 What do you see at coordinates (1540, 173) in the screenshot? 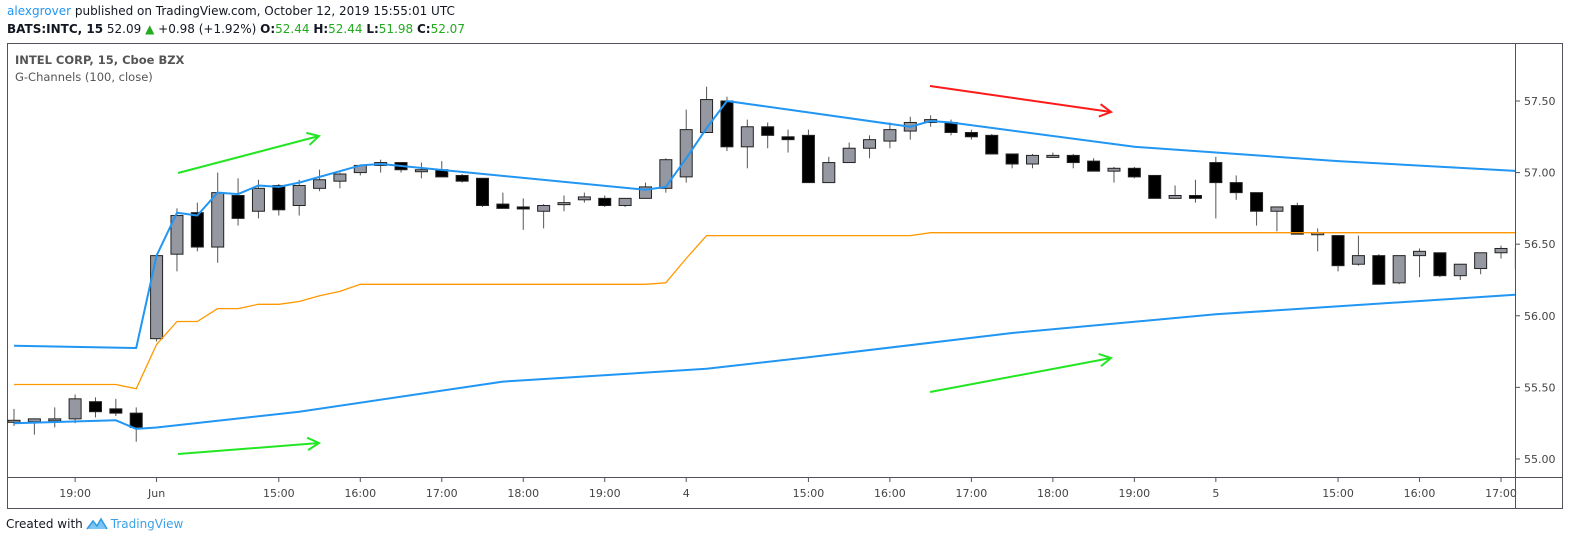
I see `price-tick-label: 57.00` at bounding box center [1540, 173].